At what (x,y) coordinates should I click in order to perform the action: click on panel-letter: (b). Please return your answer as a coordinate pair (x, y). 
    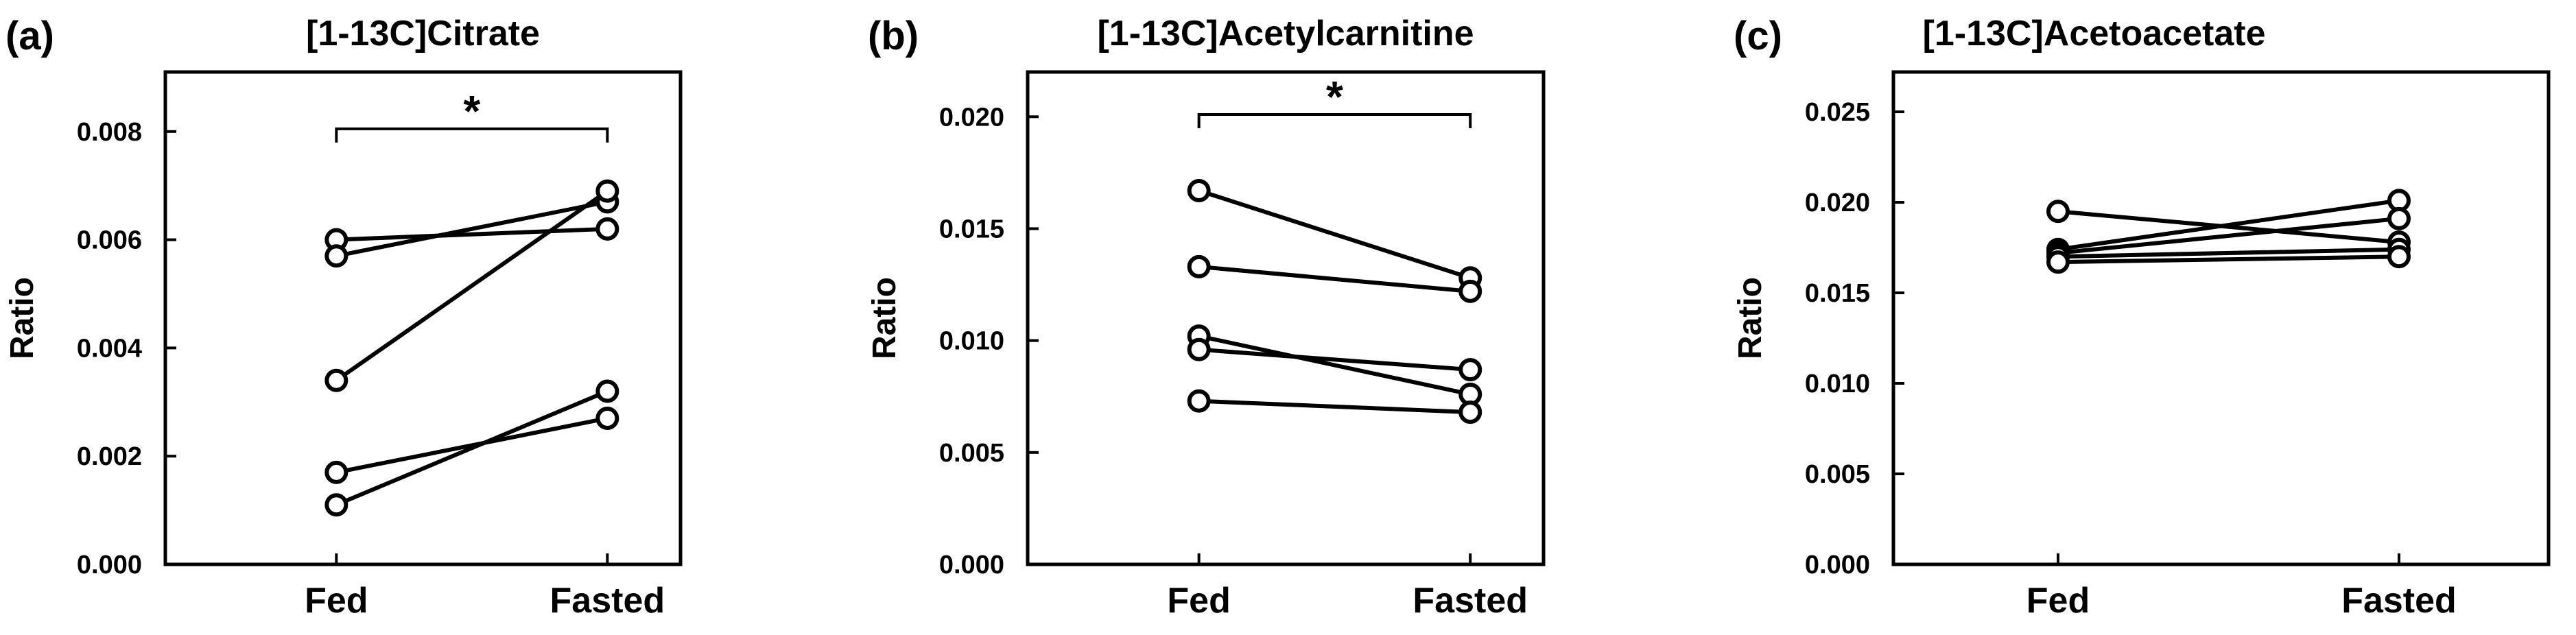
    Looking at the image, I should click on (893, 36).